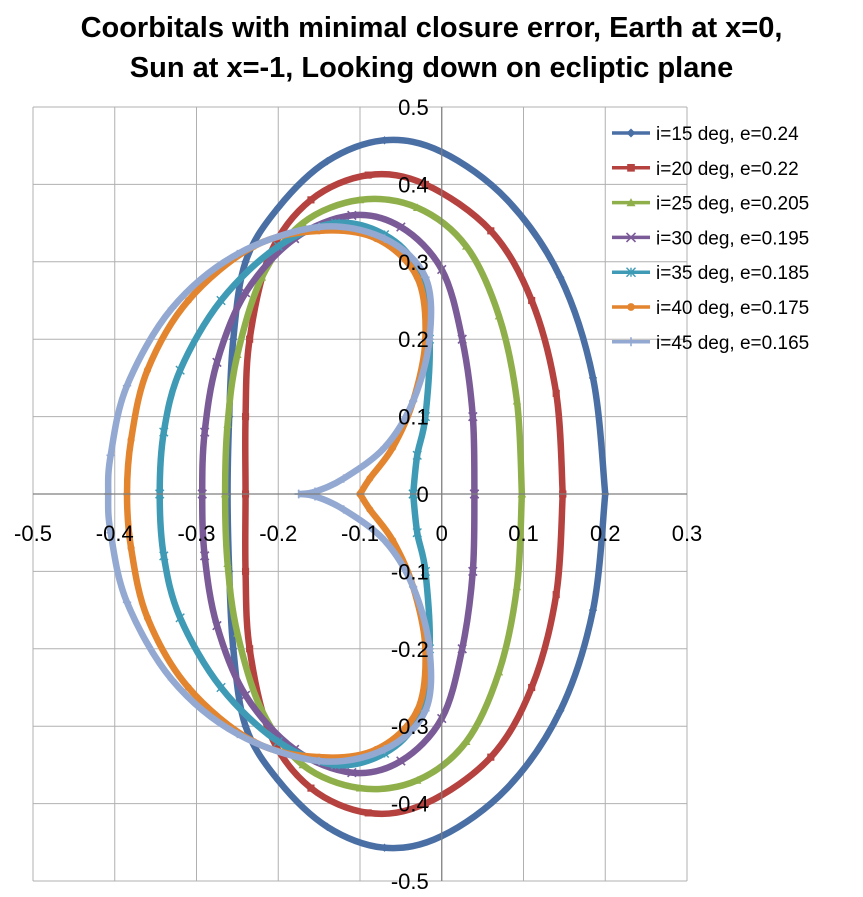 The width and height of the screenshot is (863, 897). I want to click on x-tick-label: -0.4, so click(115, 533).